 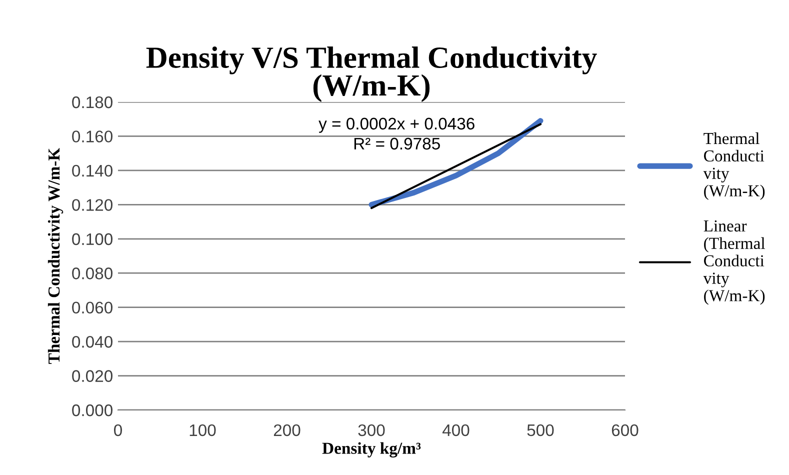 What do you see at coordinates (371, 430) in the screenshot?
I see `x-tick-label: 300` at bounding box center [371, 430].